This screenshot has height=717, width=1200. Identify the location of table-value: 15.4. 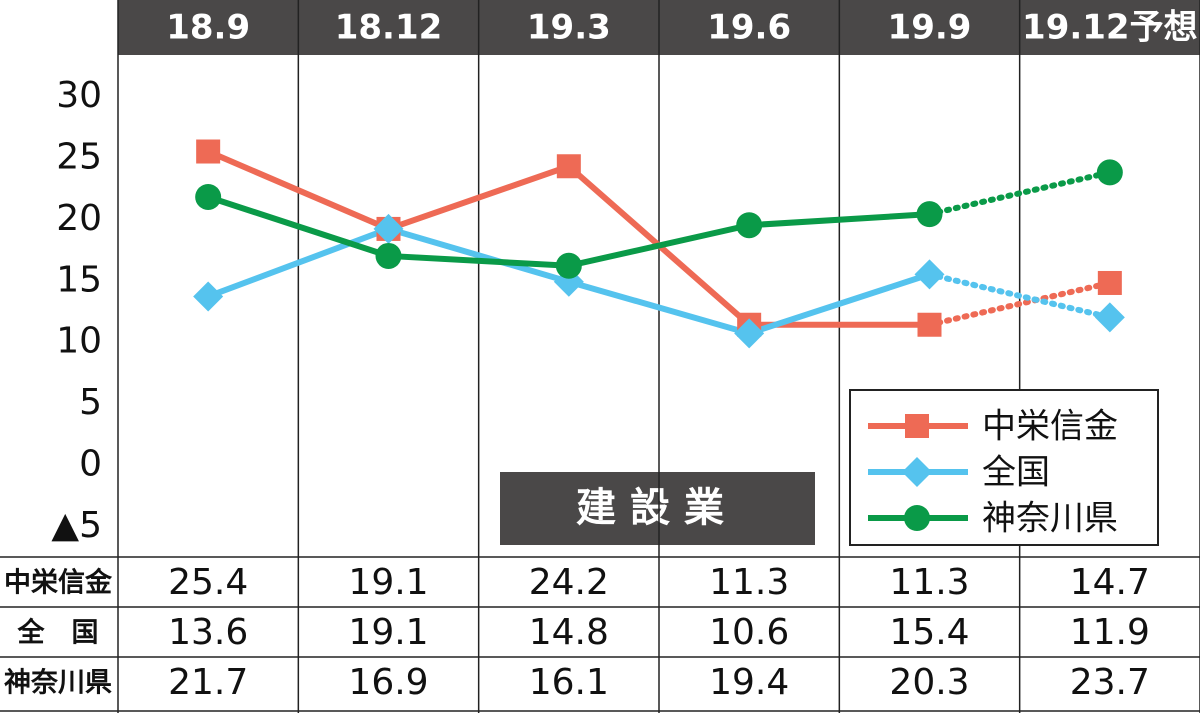
(929, 632).